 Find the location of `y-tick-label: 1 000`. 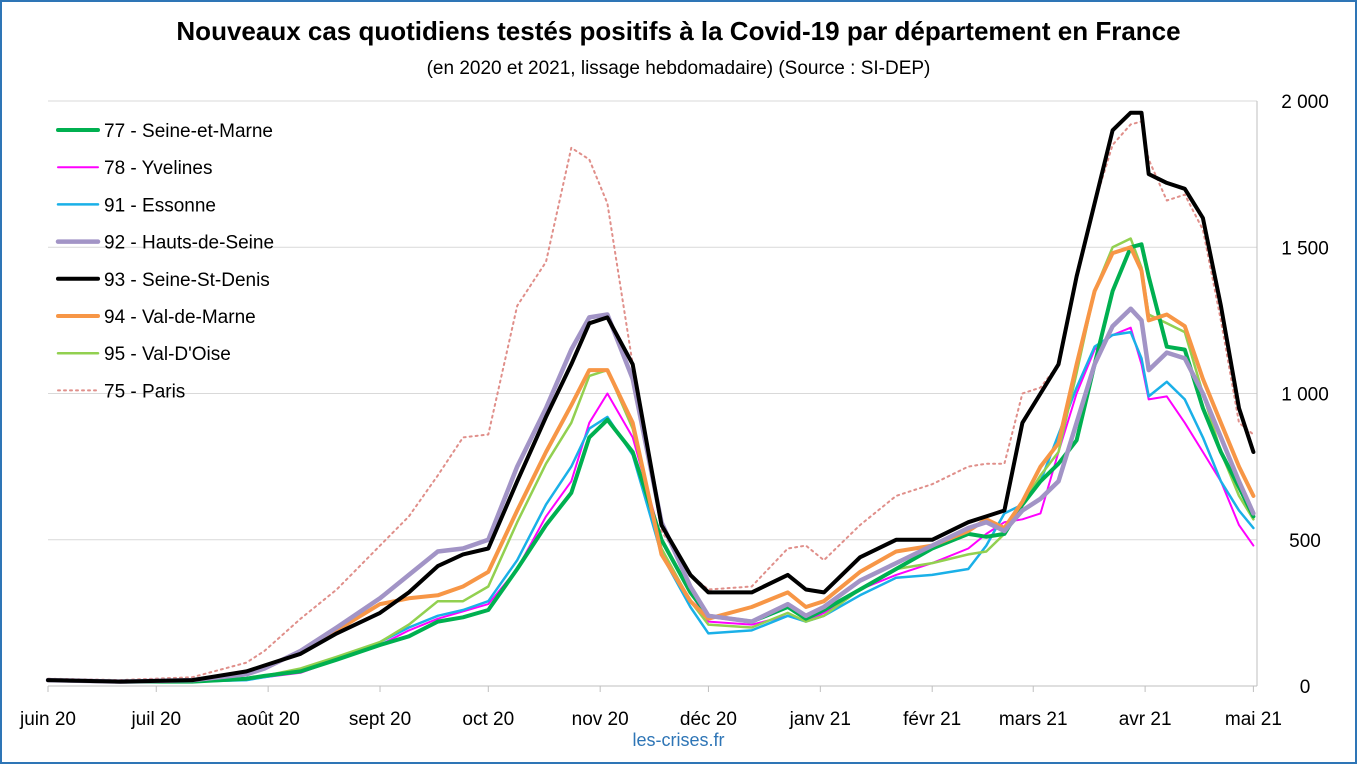

y-tick-label: 1 000 is located at coordinates (1305, 395).